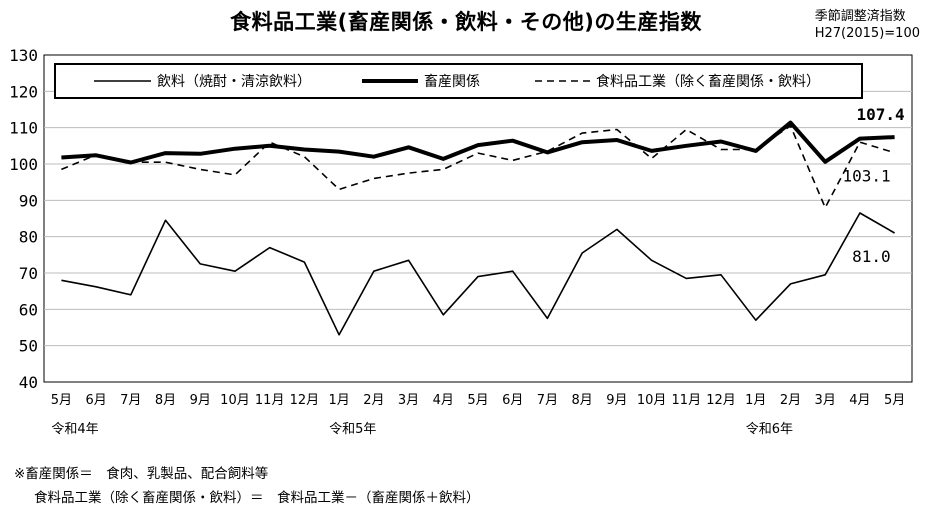 The image size is (932, 524). Describe the element at coordinates (257, 498) in the screenshot. I see `footnote-2: 食料品工業（除く畜産関係・飲料）＝ 食料品工業－（畜産関係＋飲料）` at that location.